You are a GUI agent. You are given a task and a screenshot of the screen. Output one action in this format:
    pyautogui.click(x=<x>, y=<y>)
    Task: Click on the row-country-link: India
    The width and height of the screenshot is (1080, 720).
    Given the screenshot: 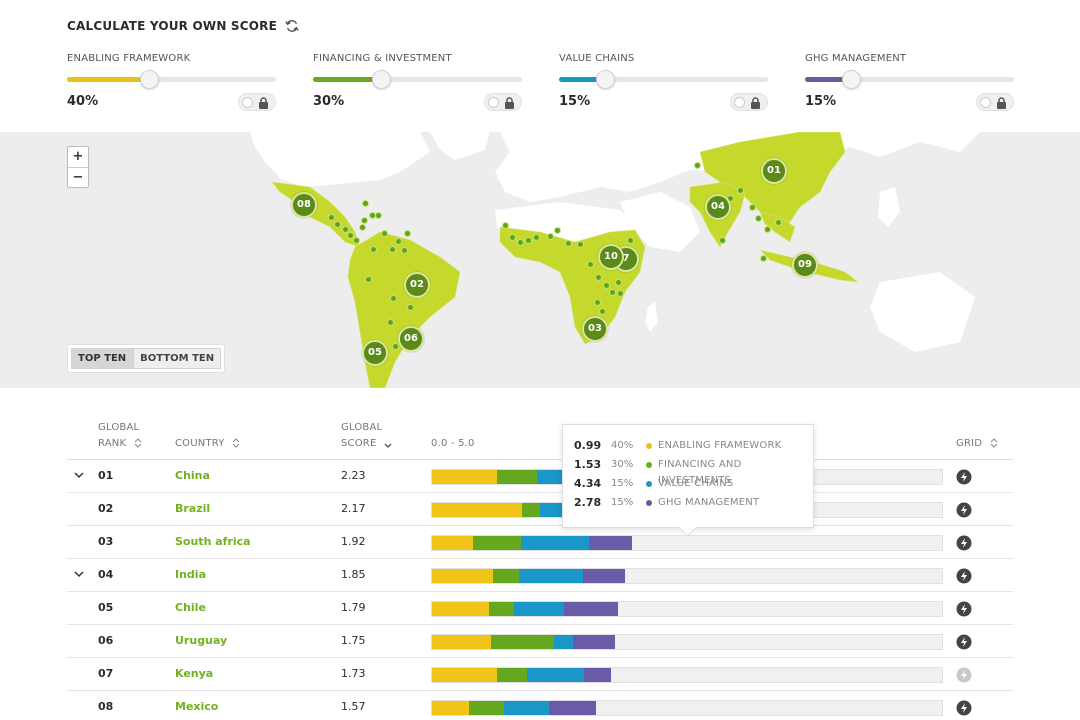 What is the action you would take?
    pyautogui.click(x=190, y=574)
    